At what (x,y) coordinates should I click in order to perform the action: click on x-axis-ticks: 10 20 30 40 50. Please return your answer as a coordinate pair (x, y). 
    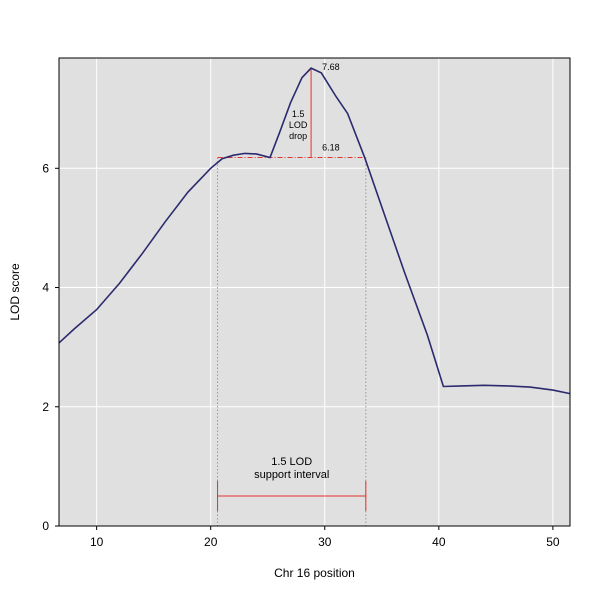
    Looking at the image, I should click on (325, 537).